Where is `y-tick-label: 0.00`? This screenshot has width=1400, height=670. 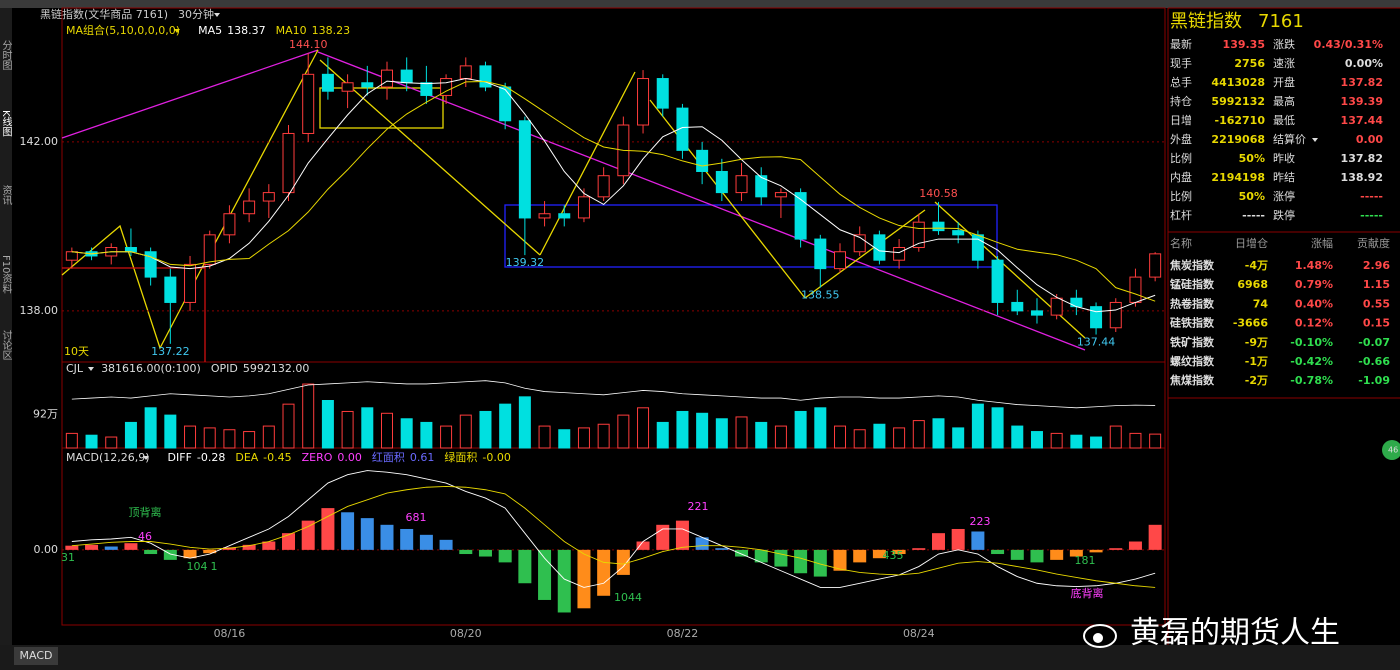
y-tick-label: 0.00 is located at coordinates (46, 549).